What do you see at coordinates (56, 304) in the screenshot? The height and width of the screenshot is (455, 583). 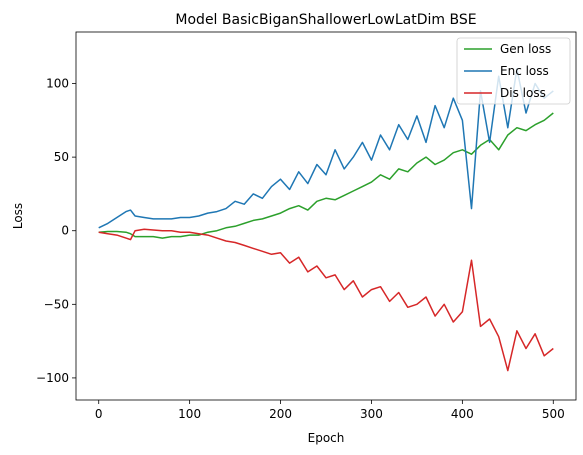 I see `y-tick-label: −50` at bounding box center [56, 304].